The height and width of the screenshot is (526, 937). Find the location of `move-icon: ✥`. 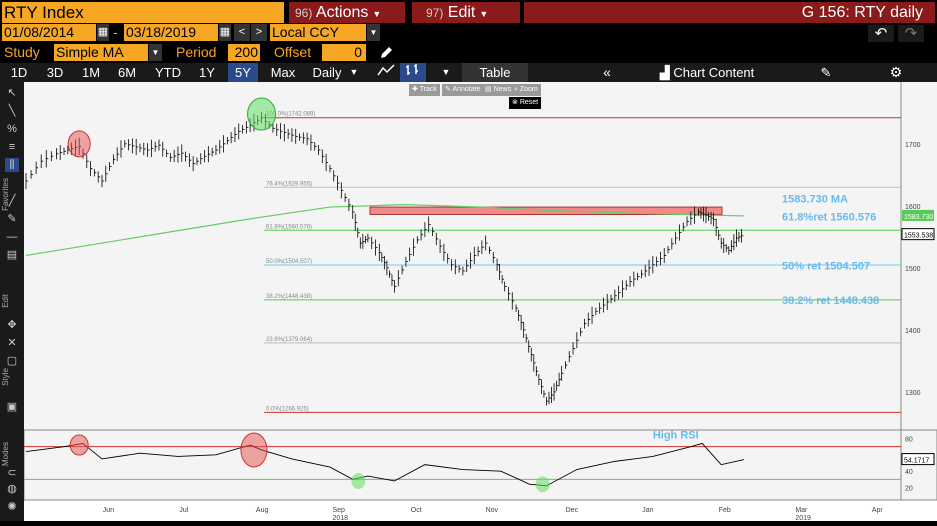

move-icon: ✥ is located at coordinates (12, 325).